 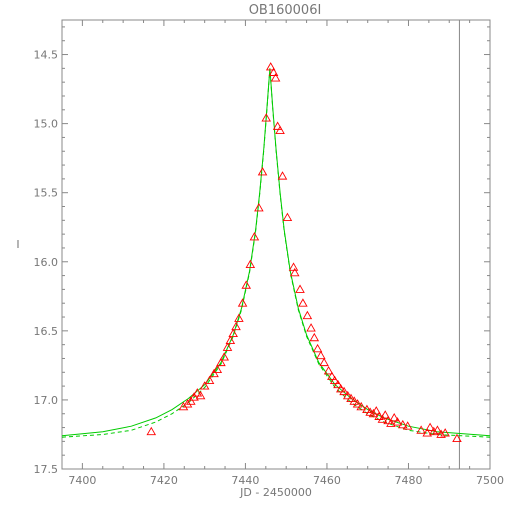 What do you see at coordinates (164, 480) in the screenshot?
I see `x-tick-label: 7420` at bounding box center [164, 480].